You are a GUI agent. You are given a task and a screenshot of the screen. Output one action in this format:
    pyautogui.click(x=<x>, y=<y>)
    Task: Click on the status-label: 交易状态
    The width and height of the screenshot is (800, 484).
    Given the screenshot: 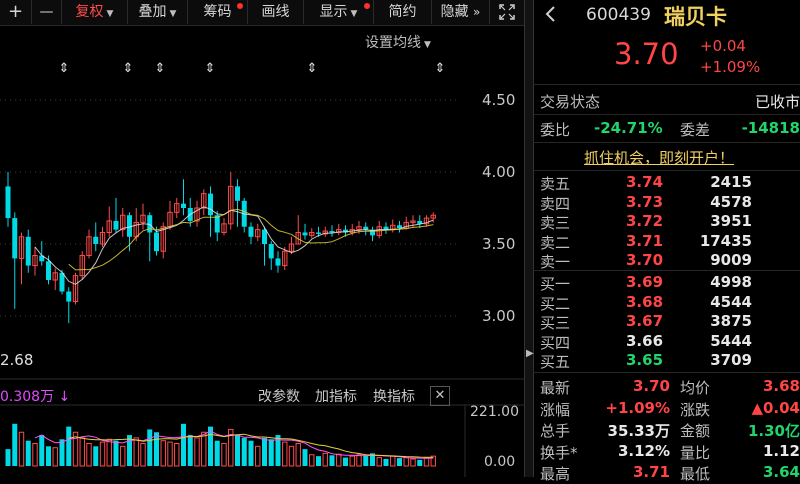 What is the action you would take?
    pyautogui.click(x=570, y=102)
    